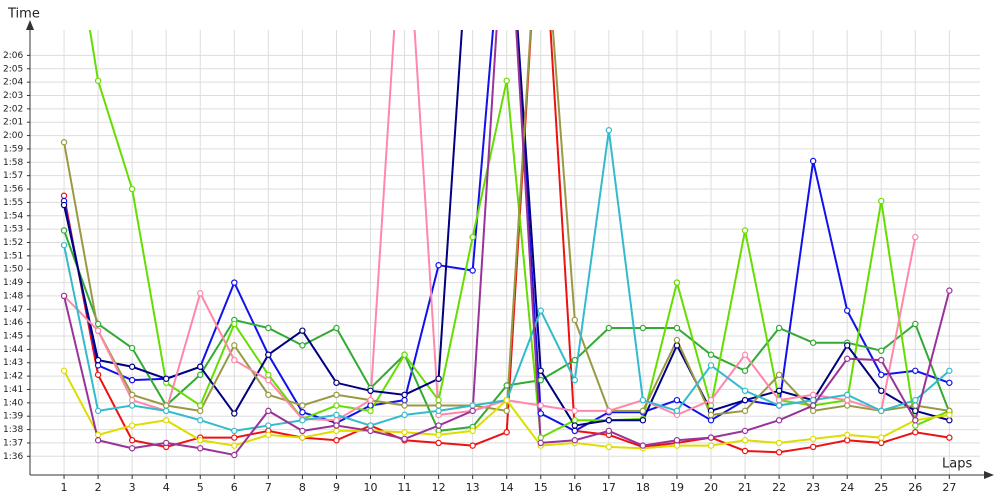 This screenshot has height=500, width=1000. Describe the element at coordinates (13, 403) in the screenshot. I see `y-tick-label: 1:40` at that location.